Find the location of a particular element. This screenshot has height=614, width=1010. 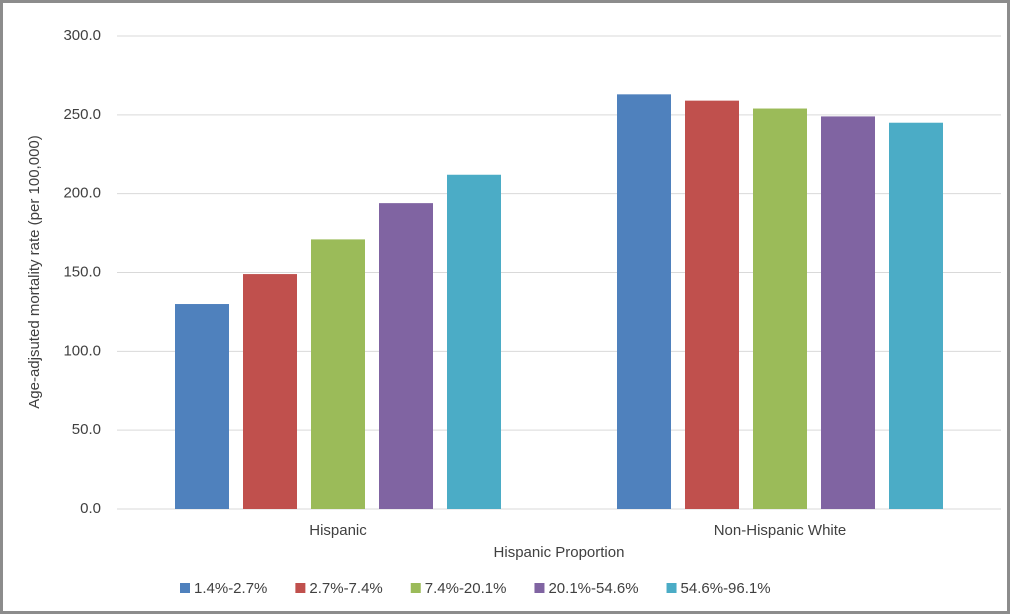

y-tick-label: 0.0 is located at coordinates (90, 508).